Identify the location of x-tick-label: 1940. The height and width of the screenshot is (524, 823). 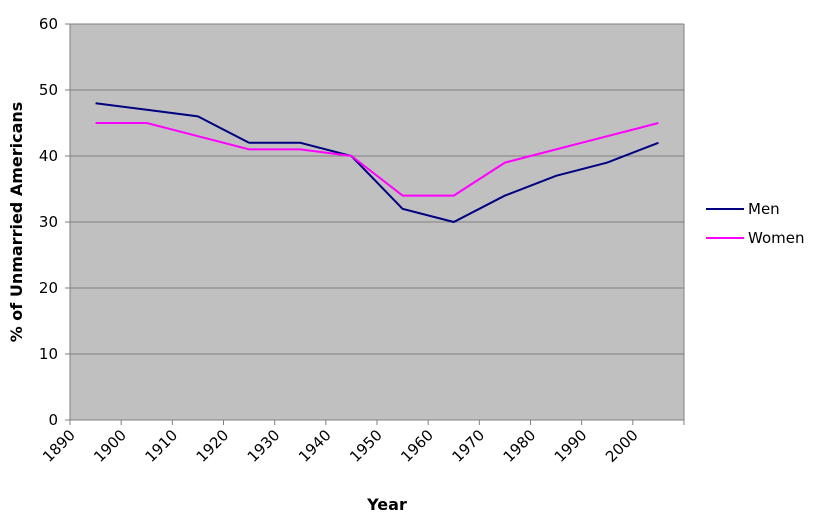
(315, 446).